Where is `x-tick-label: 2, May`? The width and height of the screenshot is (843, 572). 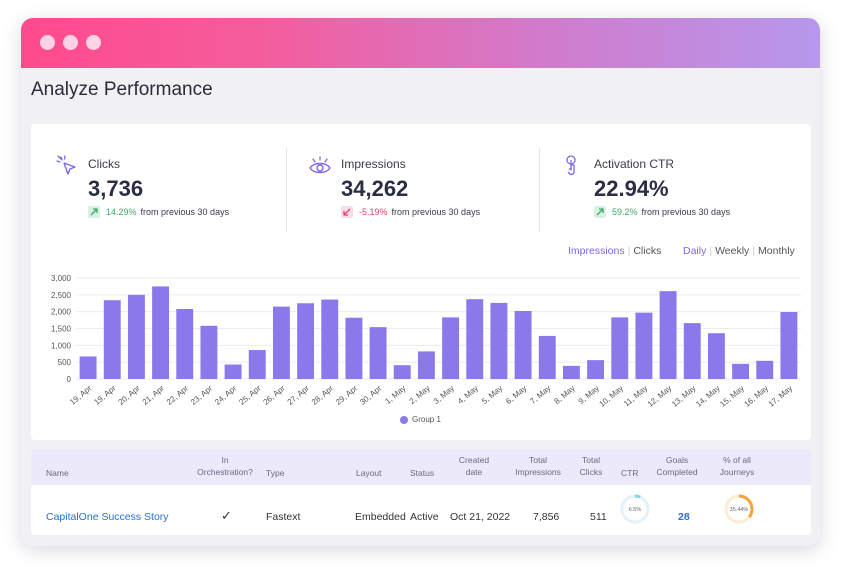 x-tick-label: 2, May is located at coordinates (420, 395).